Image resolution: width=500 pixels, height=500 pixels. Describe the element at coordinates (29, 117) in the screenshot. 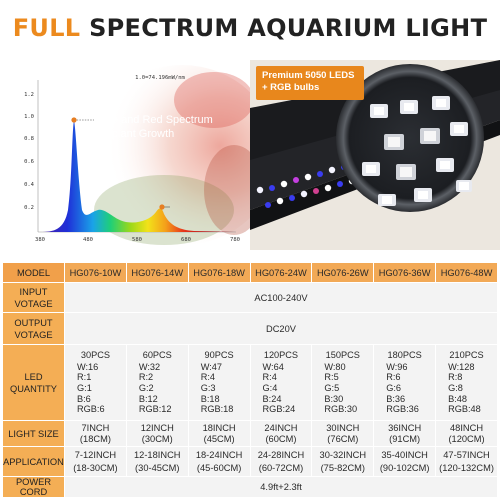

I see `y-tick: 1.0` at that location.